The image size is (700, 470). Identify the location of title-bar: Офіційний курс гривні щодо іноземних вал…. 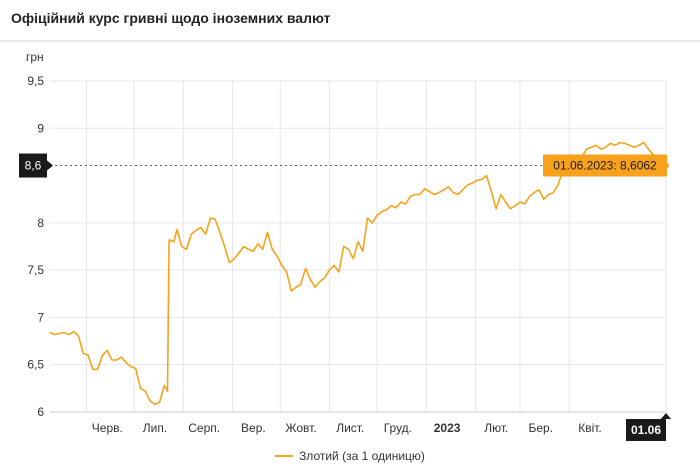
(350, 20).